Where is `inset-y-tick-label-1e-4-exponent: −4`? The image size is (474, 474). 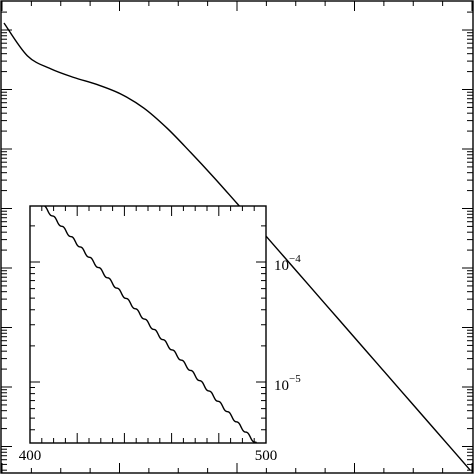 inset-y-tick-label-1e-4-exponent: −4 is located at coordinates (295, 259).